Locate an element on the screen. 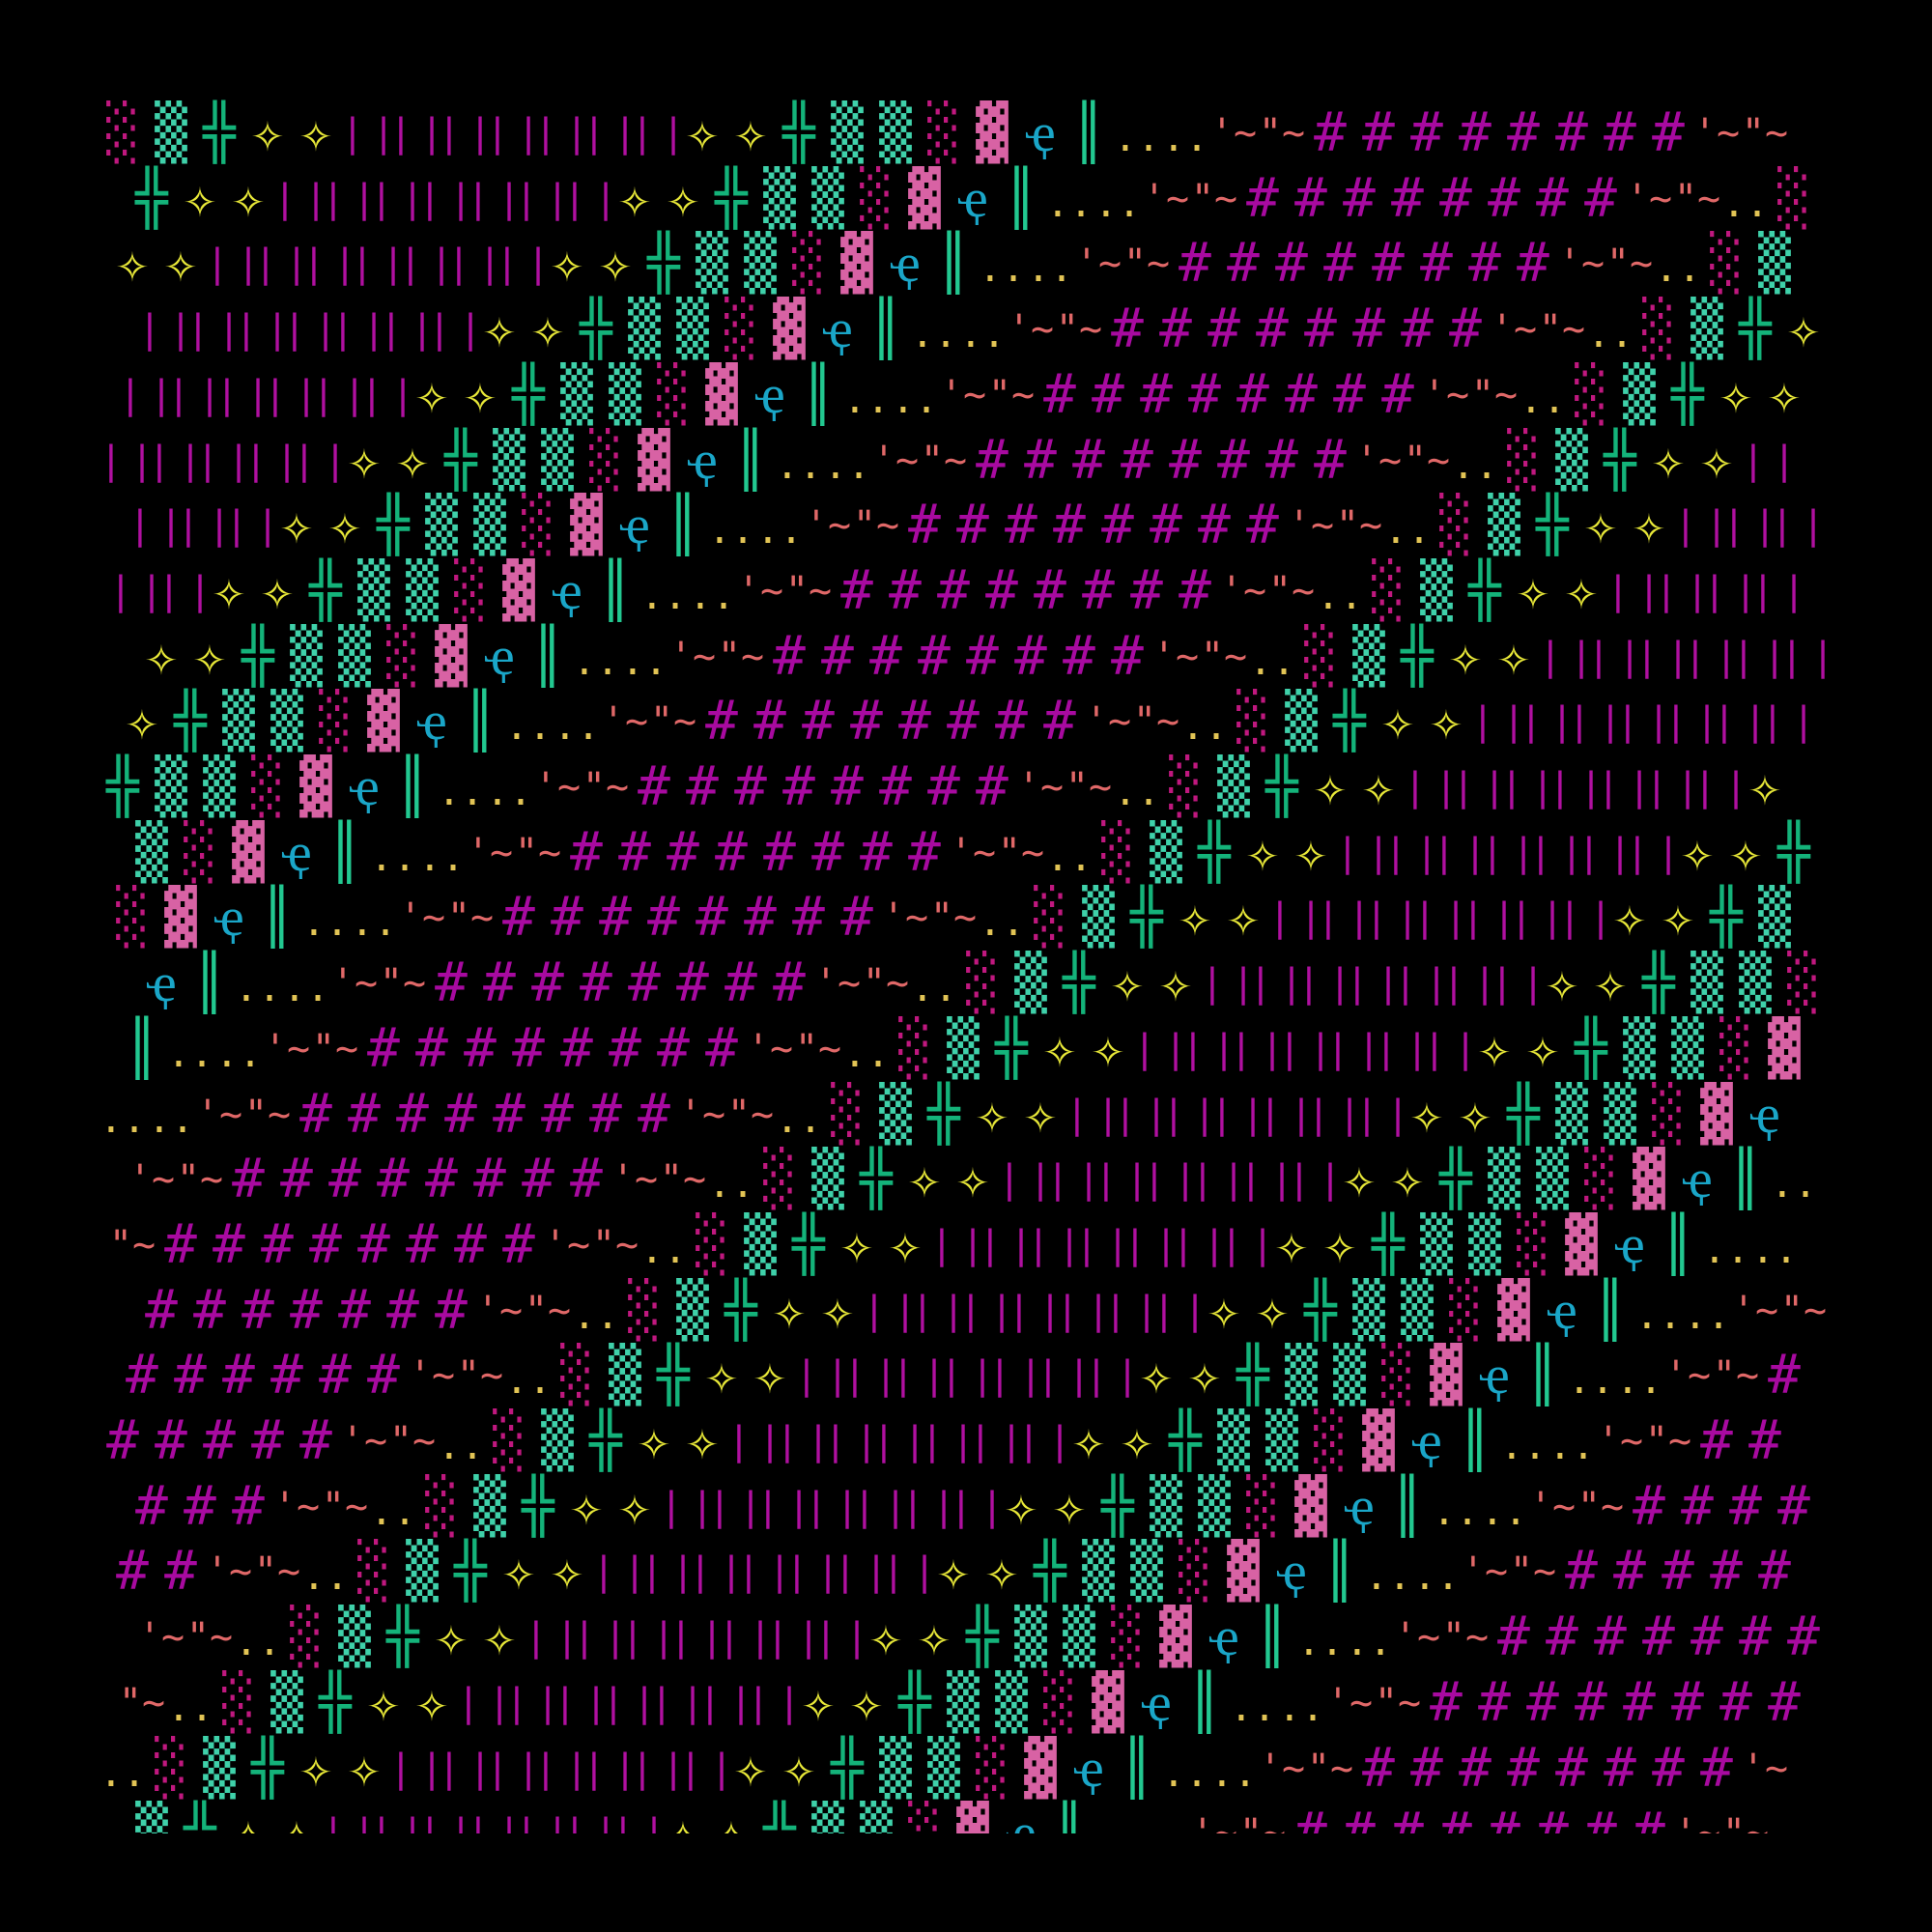 This screenshot has width=1932, height=1932. eye-glyph: ҿ is located at coordinates (1494, 1375).